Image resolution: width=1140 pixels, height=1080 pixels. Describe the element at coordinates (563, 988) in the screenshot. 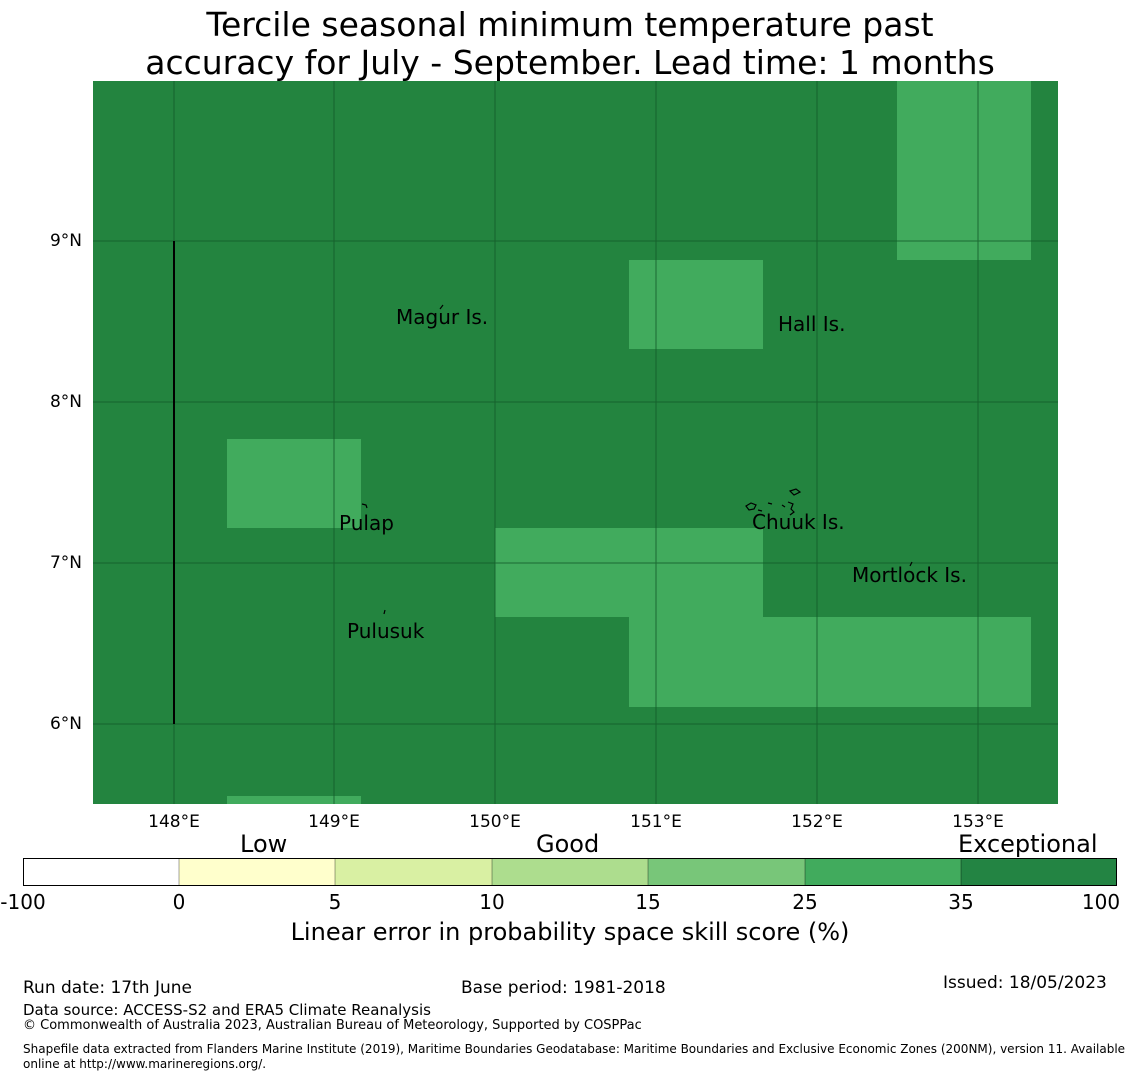

I see `base-period: Base period: 1981-2018` at that location.